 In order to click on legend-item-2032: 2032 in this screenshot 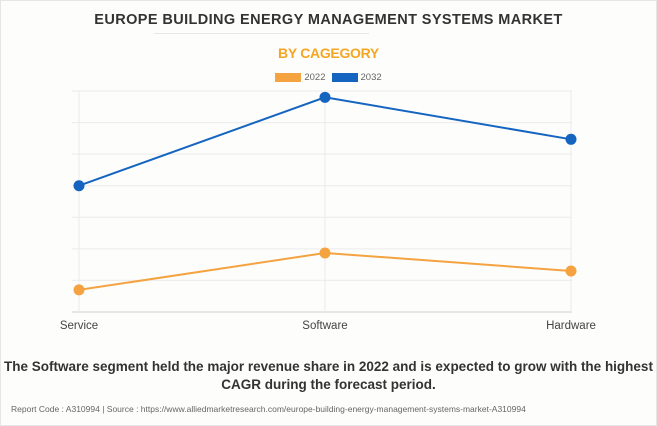, I will do `click(356, 77)`.